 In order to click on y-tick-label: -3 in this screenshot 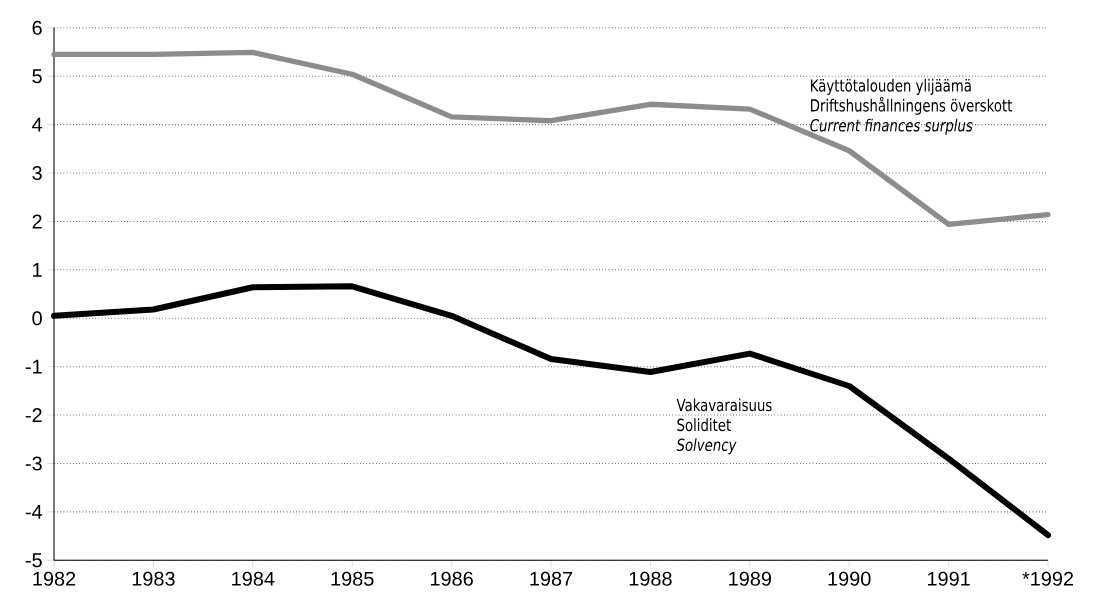, I will do `click(33, 463)`.